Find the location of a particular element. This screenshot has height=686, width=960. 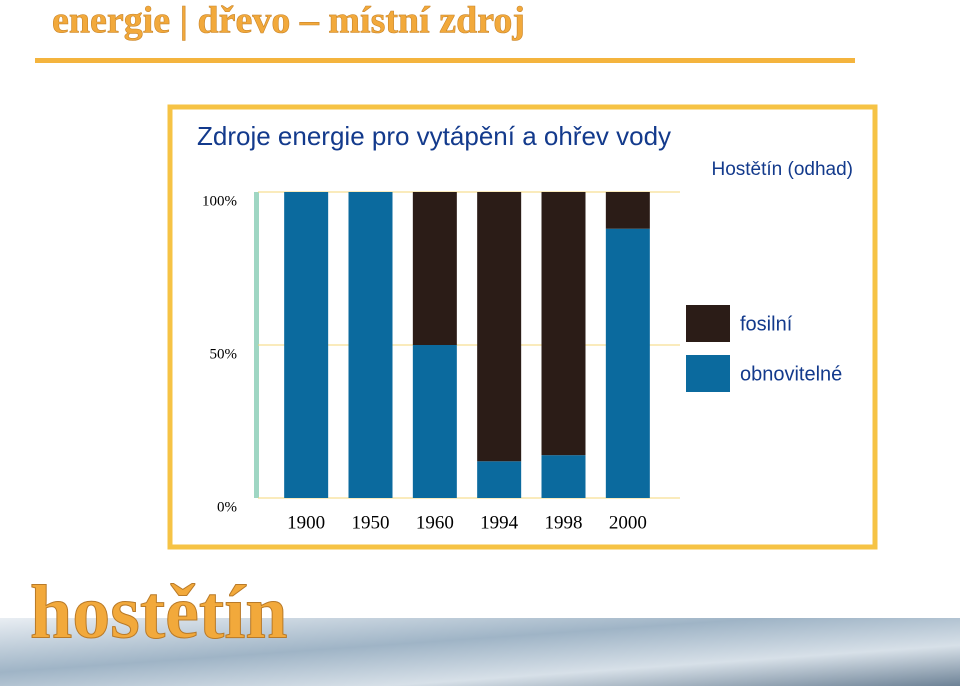

chart-subtitle: Hostětín (odhad) is located at coordinates (782, 169).